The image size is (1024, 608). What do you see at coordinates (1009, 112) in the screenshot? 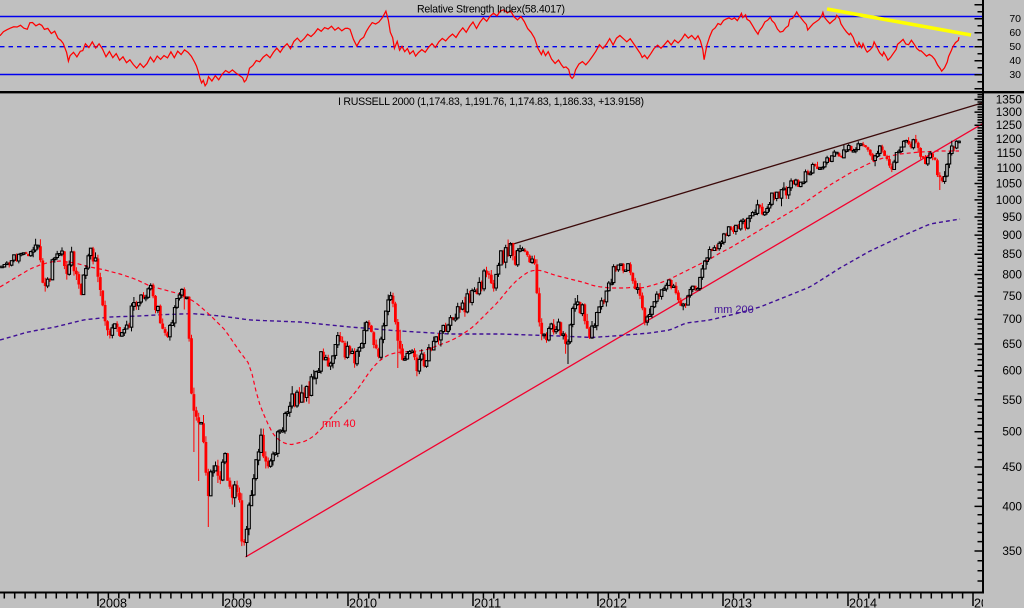
I see `svg-text: 1300` at bounding box center [1009, 112].